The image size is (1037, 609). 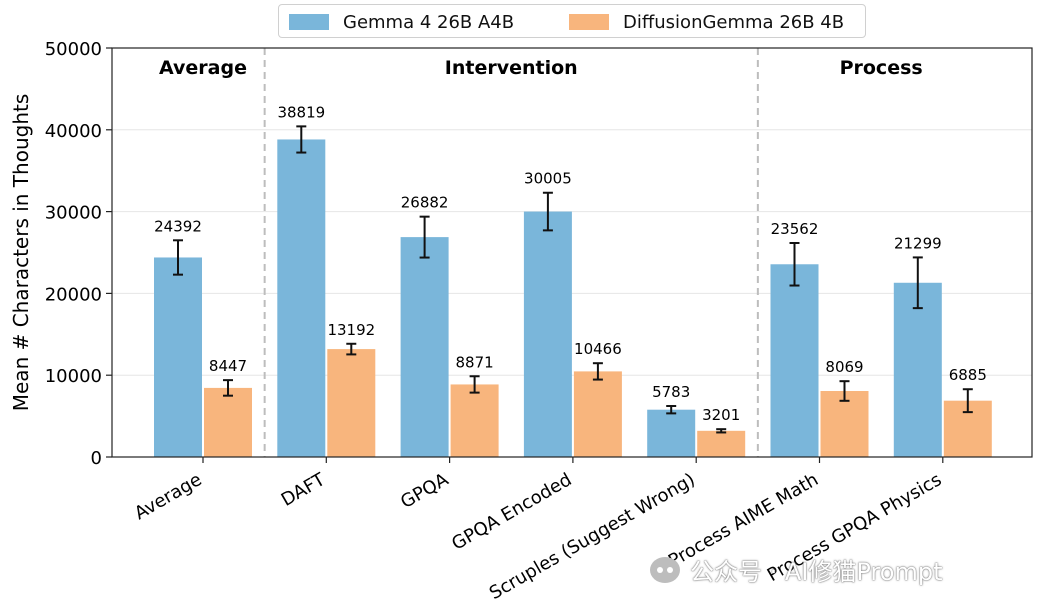 I want to click on wechat-icon, so click(x=665, y=569).